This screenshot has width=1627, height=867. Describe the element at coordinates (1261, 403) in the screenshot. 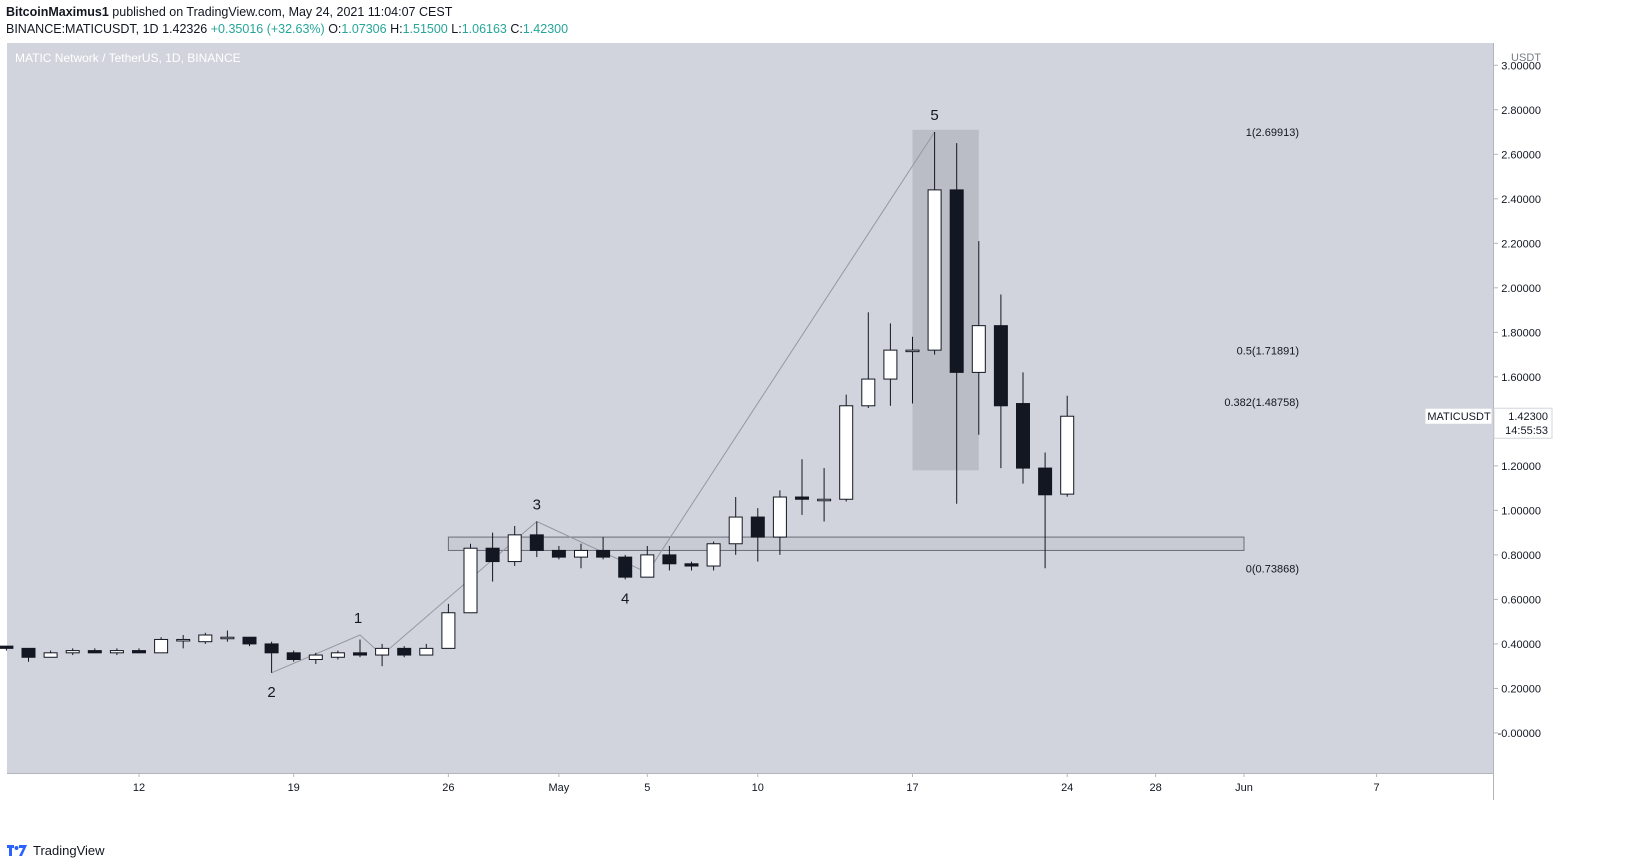

I see `fib-level-label: 0.382(1.48758)` at that location.